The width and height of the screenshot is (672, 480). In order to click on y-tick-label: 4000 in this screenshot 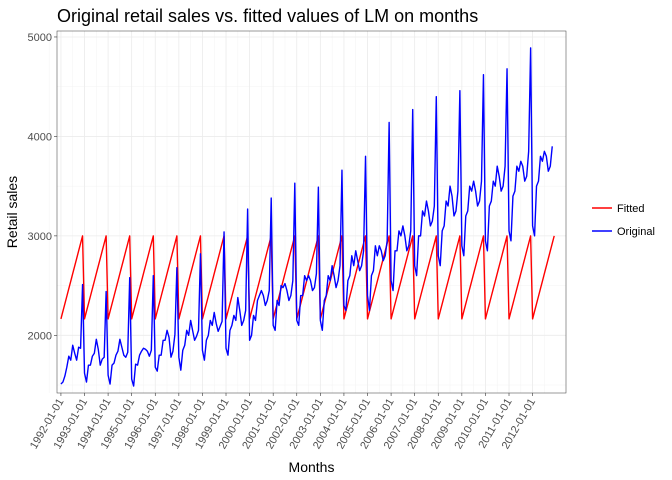, I will do `click(40, 137)`.